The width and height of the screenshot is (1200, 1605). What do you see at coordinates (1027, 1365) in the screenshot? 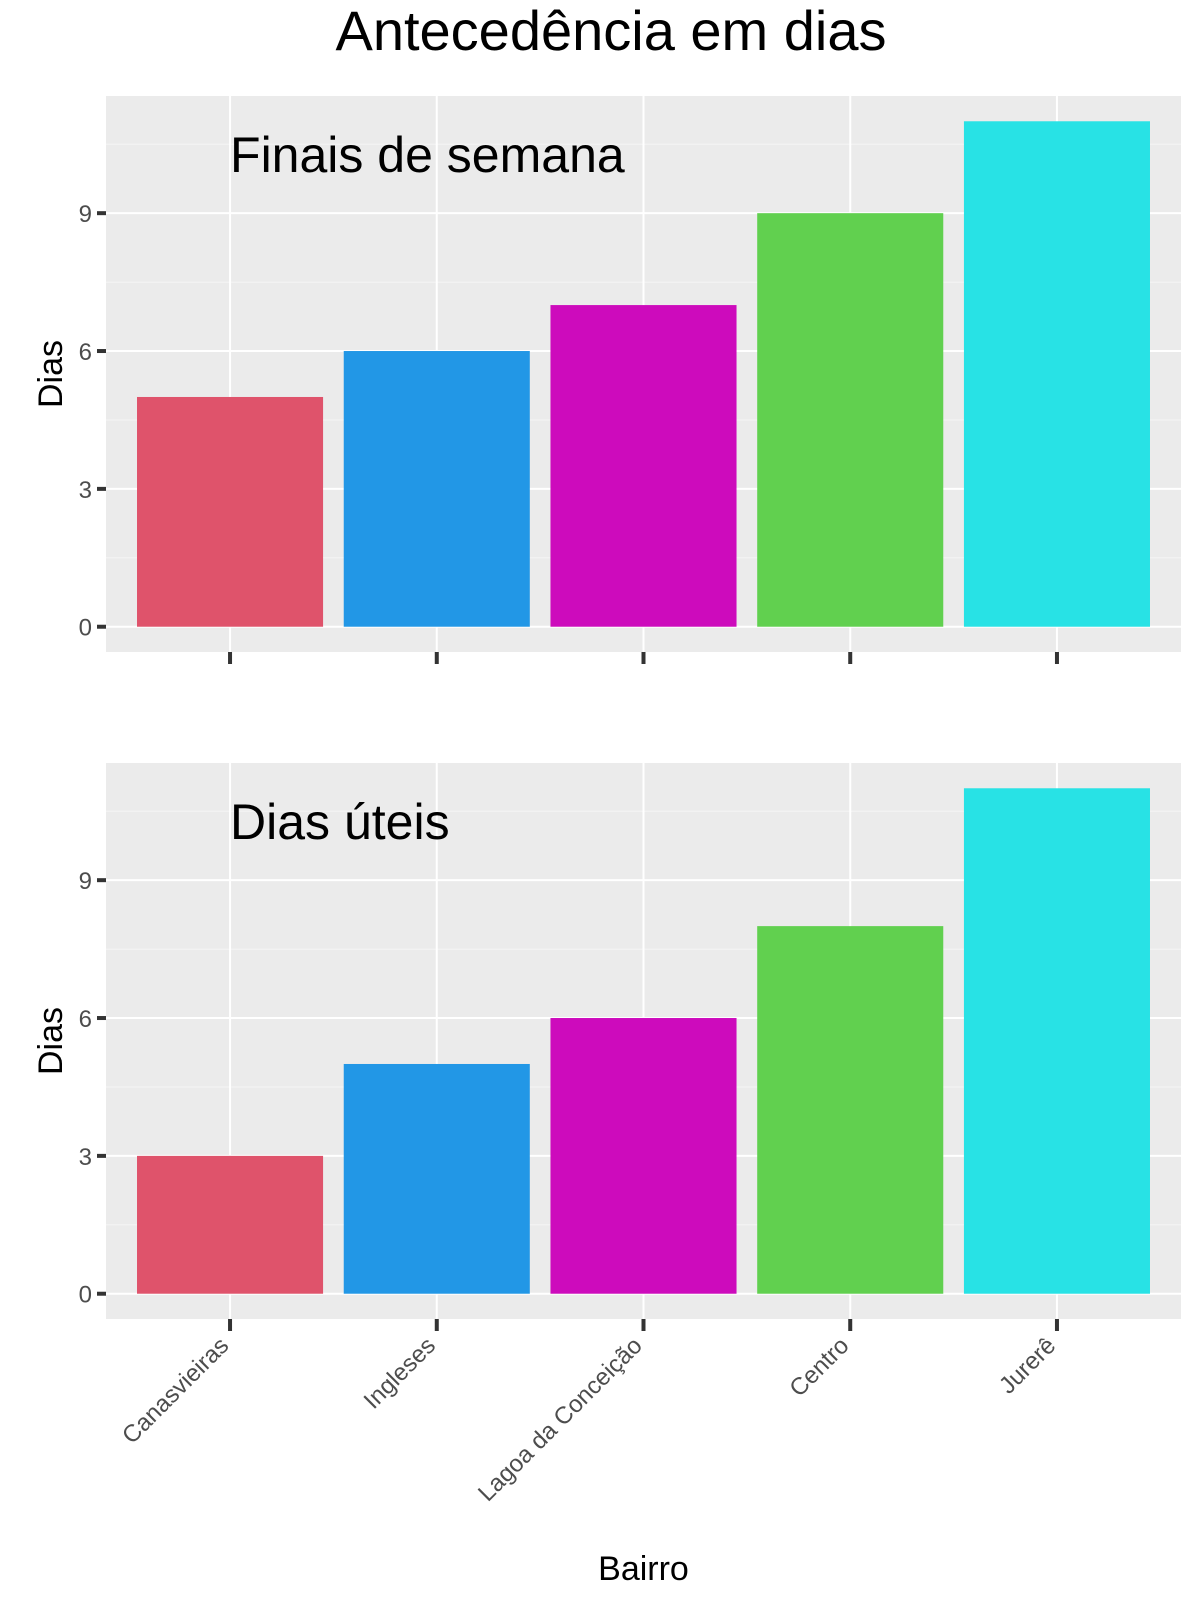
I see `x-tick-label: Jurerê` at bounding box center [1027, 1365].